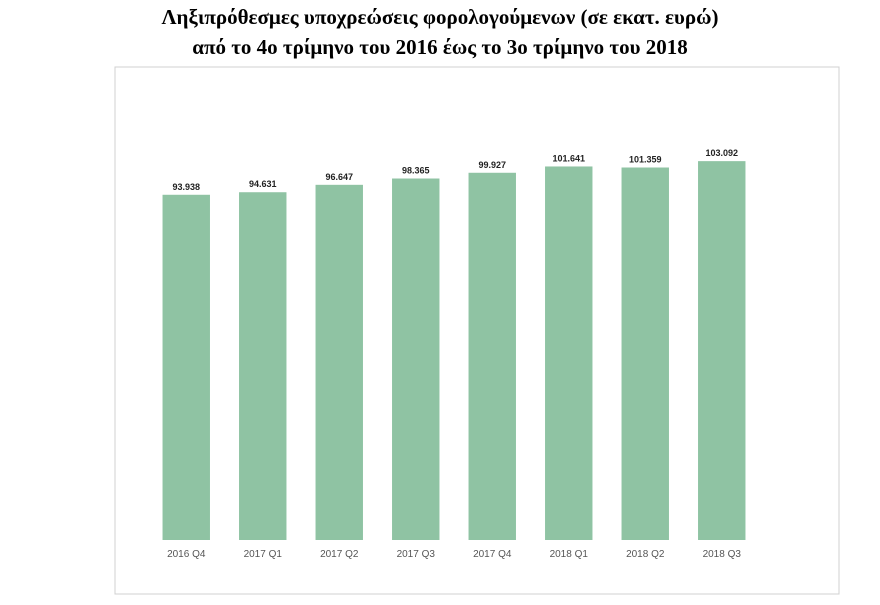  What do you see at coordinates (569, 554) in the screenshot?
I see `x-tick-label: 2018 Q1` at bounding box center [569, 554].